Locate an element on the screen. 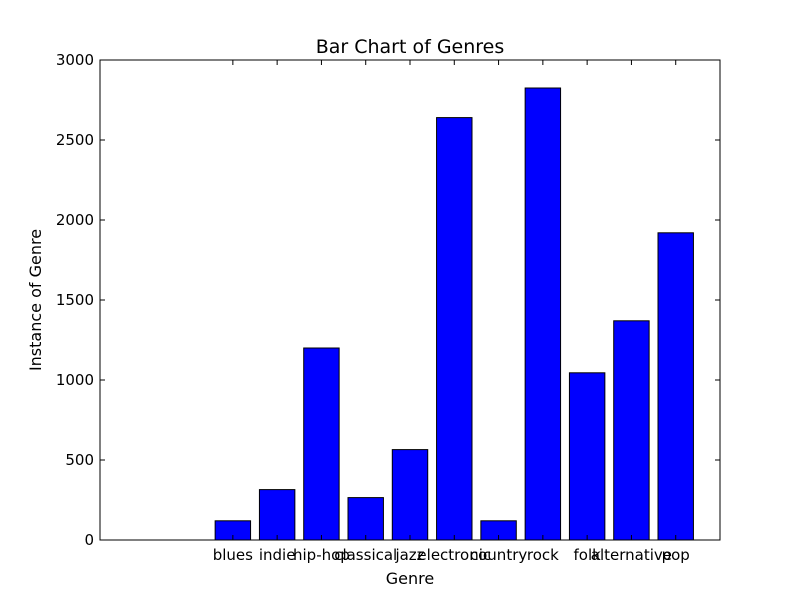 The image size is (800, 600). y-axis-label: Instance of Genre is located at coordinates (35, 300).